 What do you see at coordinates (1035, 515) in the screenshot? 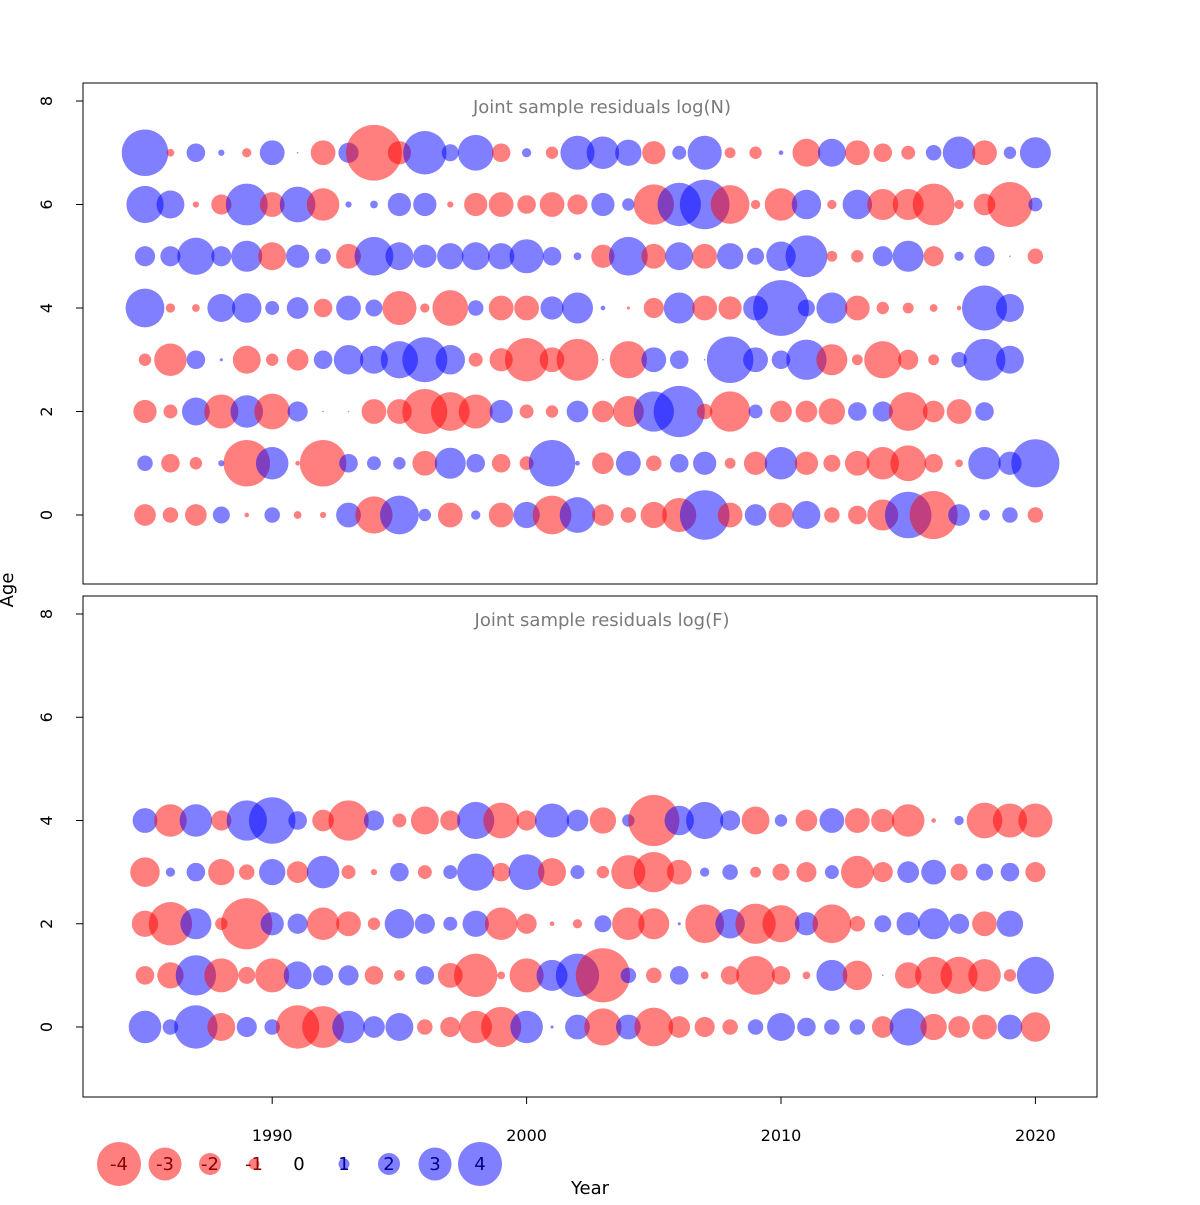
I see `residual-bubble-age-0-year-2020` at bounding box center [1035, 515].